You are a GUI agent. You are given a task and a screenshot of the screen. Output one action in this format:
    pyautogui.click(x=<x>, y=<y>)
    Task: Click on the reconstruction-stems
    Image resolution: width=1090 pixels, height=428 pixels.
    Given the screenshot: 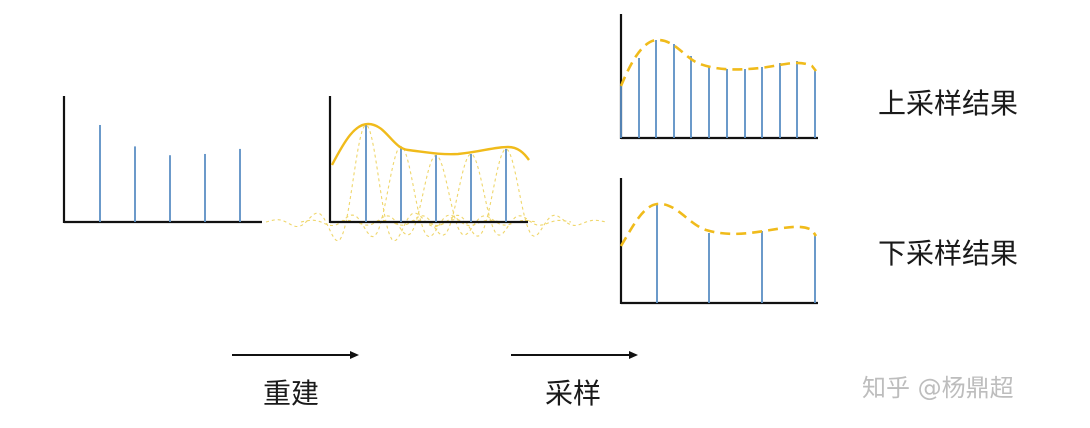 What is the action you would take?
    pyautogui.click(x=436, y=173)
    